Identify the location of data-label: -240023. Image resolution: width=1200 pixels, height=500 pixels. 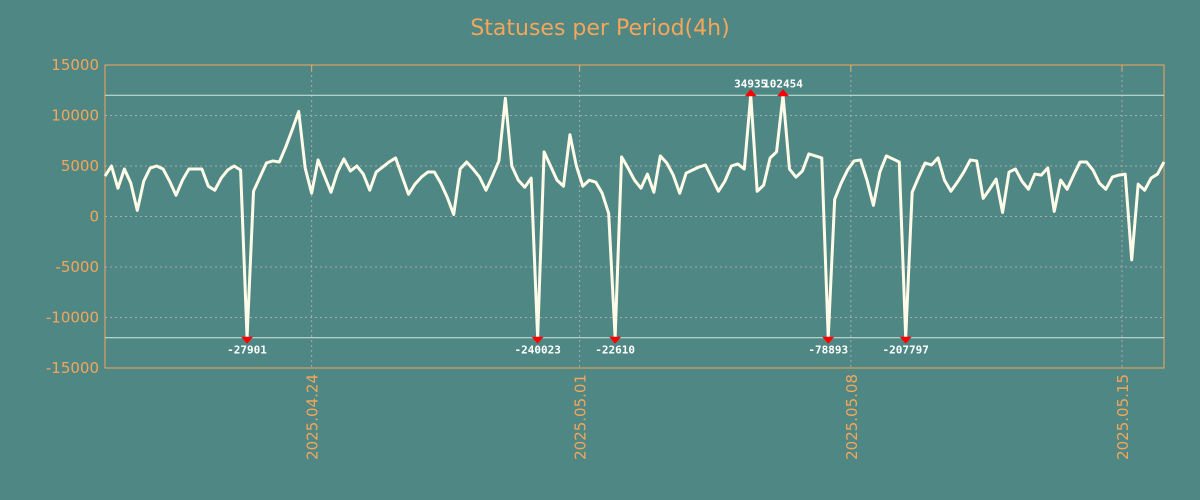
(537, 350).